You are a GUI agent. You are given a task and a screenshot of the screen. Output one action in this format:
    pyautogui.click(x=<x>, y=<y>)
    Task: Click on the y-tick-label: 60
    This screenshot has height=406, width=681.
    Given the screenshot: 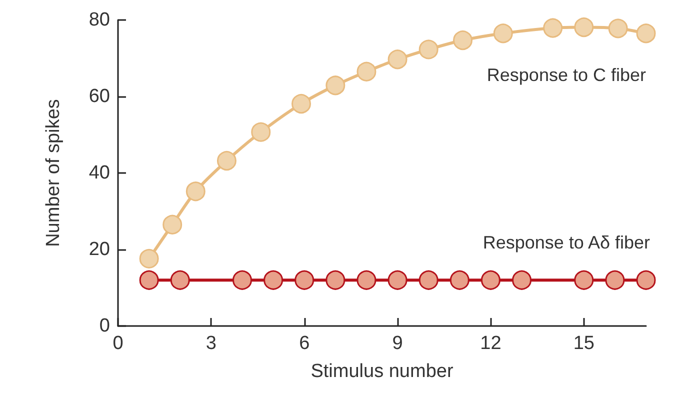 What is the action you would take?
    pyautogui.click(x=99, y=96)
    